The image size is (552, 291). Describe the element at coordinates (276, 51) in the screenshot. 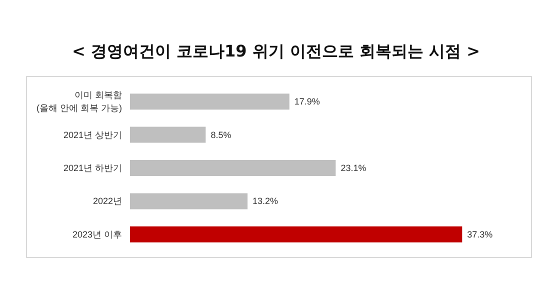

I see `chart-title: < 경영여건이 코로나19 위기 이전으로 회복되는 시점 >` at that location.